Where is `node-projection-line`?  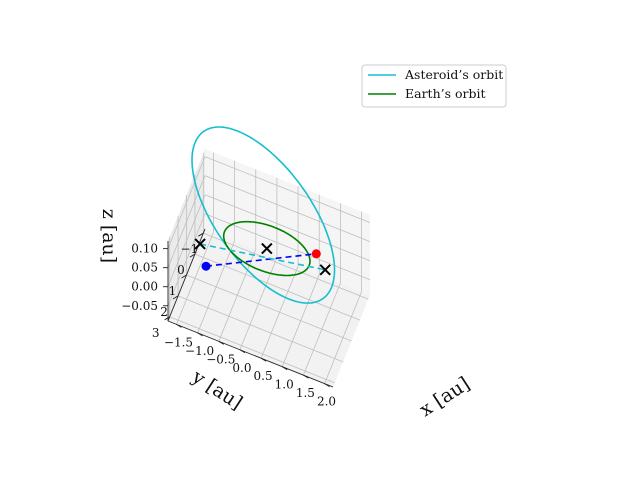
node-projection-line is located at coordinates (262, 257).